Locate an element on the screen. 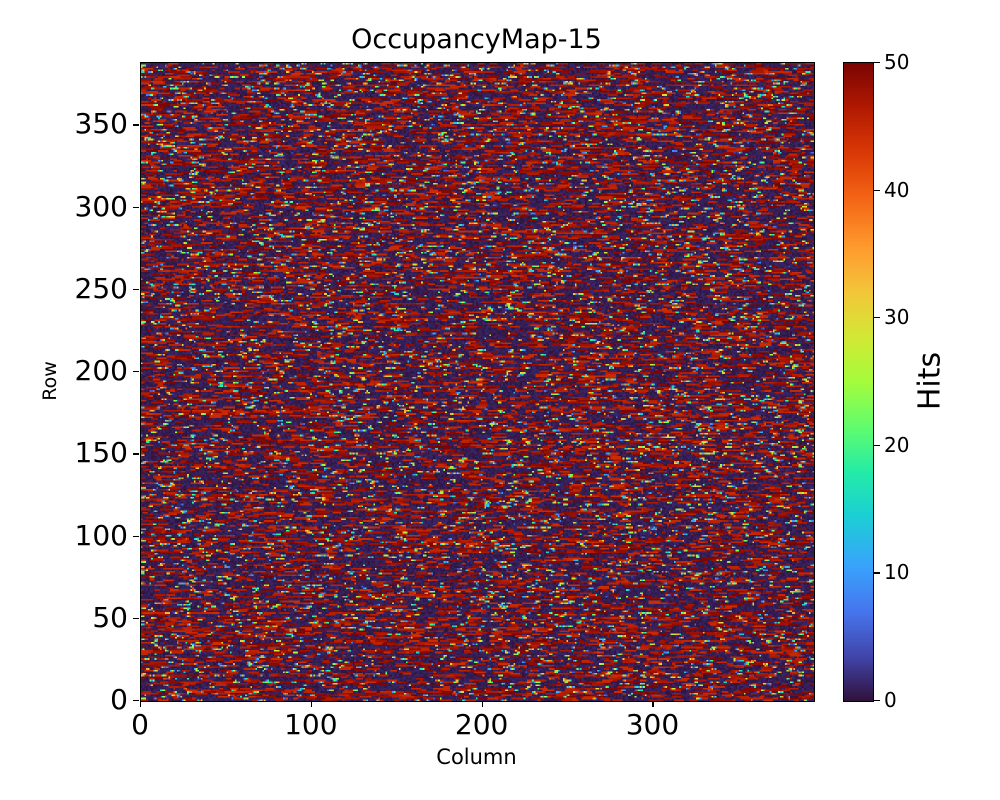 The height and width of the screenshot is (800, 1000). y-tick-label: 50 is located at coordinates (110, 617).